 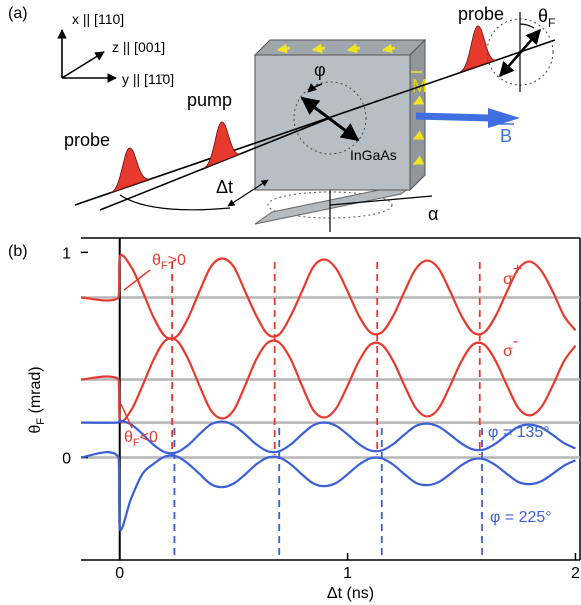 What do you see at coordinates (517, 269) in the screenshot?
I see `label-superscript: +` at bounding box center [517, 269].